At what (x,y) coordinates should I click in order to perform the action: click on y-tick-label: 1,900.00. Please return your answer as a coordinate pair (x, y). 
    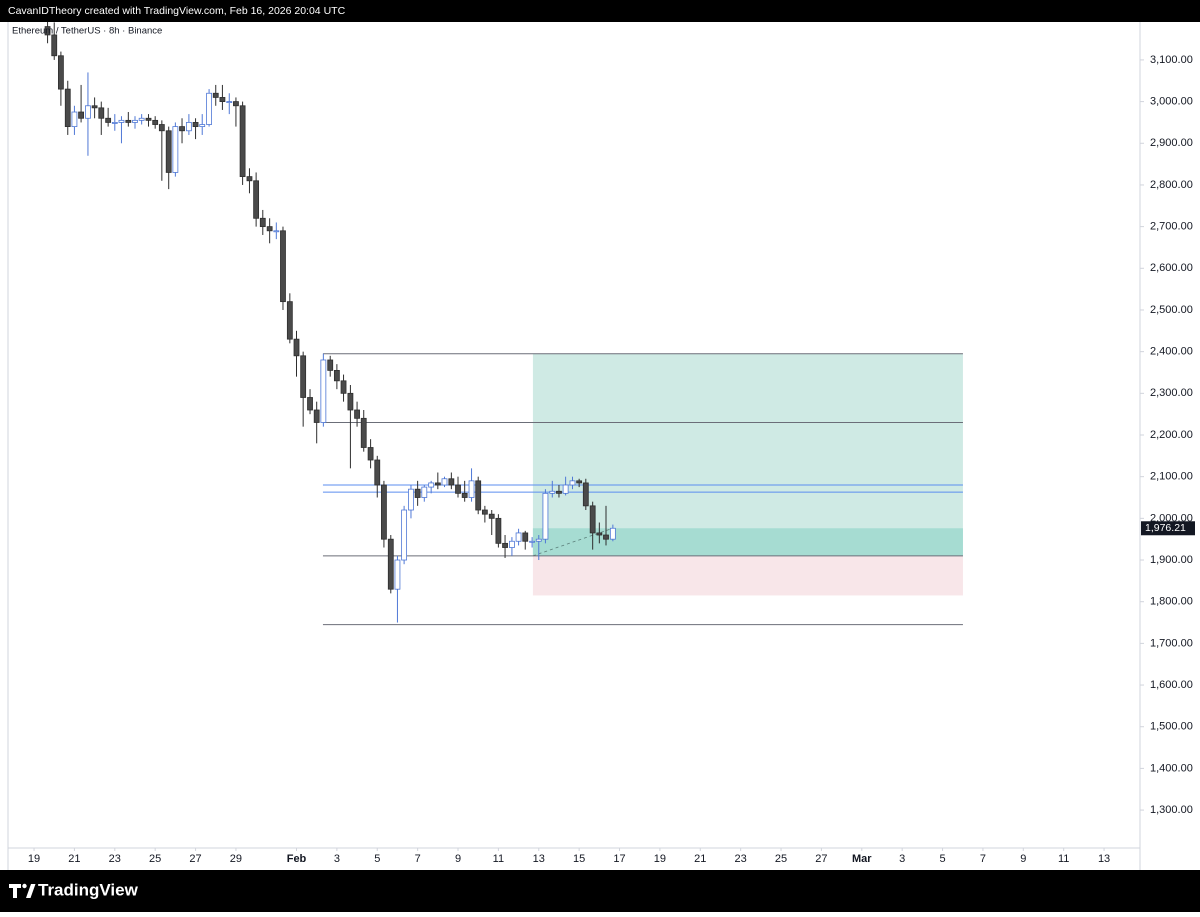
    Looking at the image, I should click on (1171, 560).